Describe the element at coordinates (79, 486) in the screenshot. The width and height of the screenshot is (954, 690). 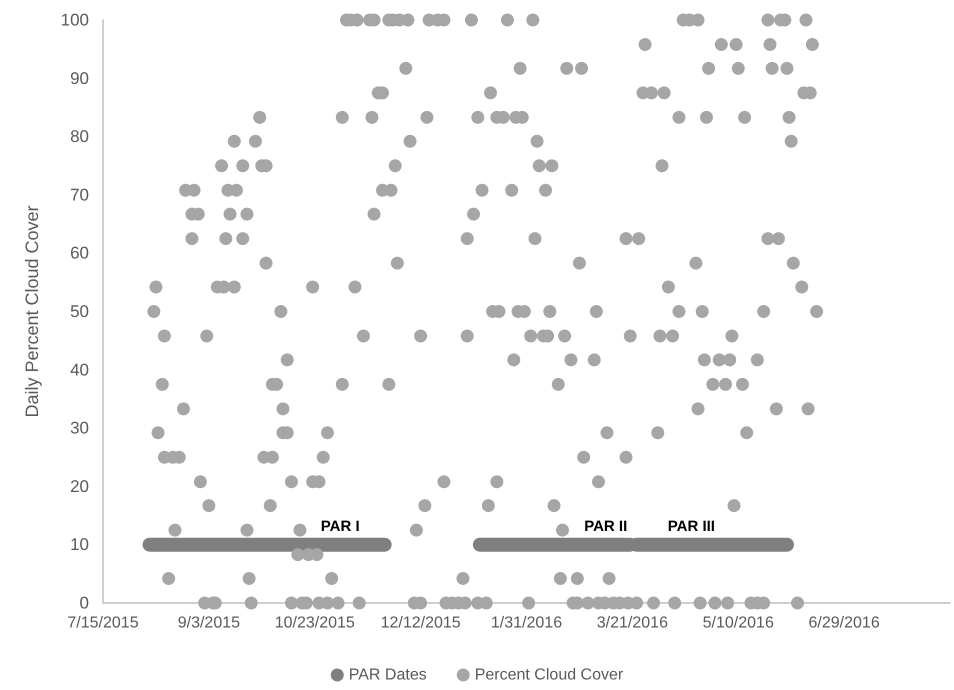
I see `y-tick-label: 20` at that location.